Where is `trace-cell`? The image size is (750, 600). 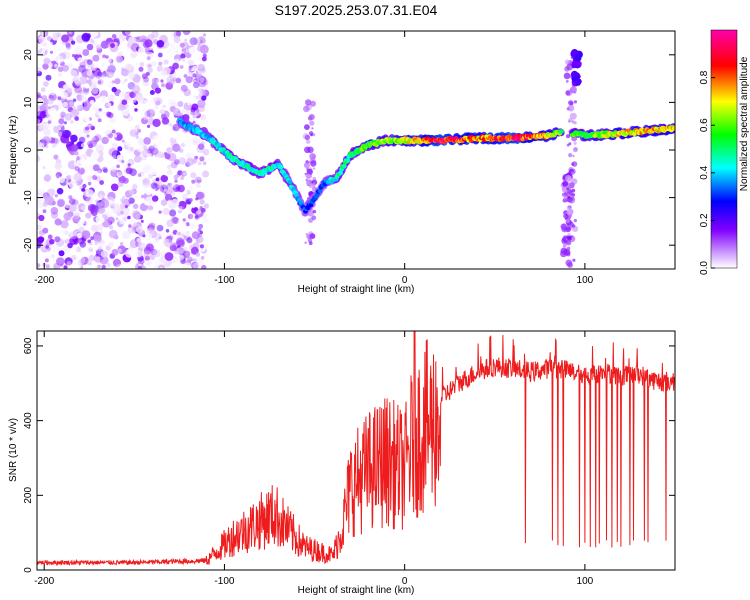 trace-cell is located at coordinates (341, 172).